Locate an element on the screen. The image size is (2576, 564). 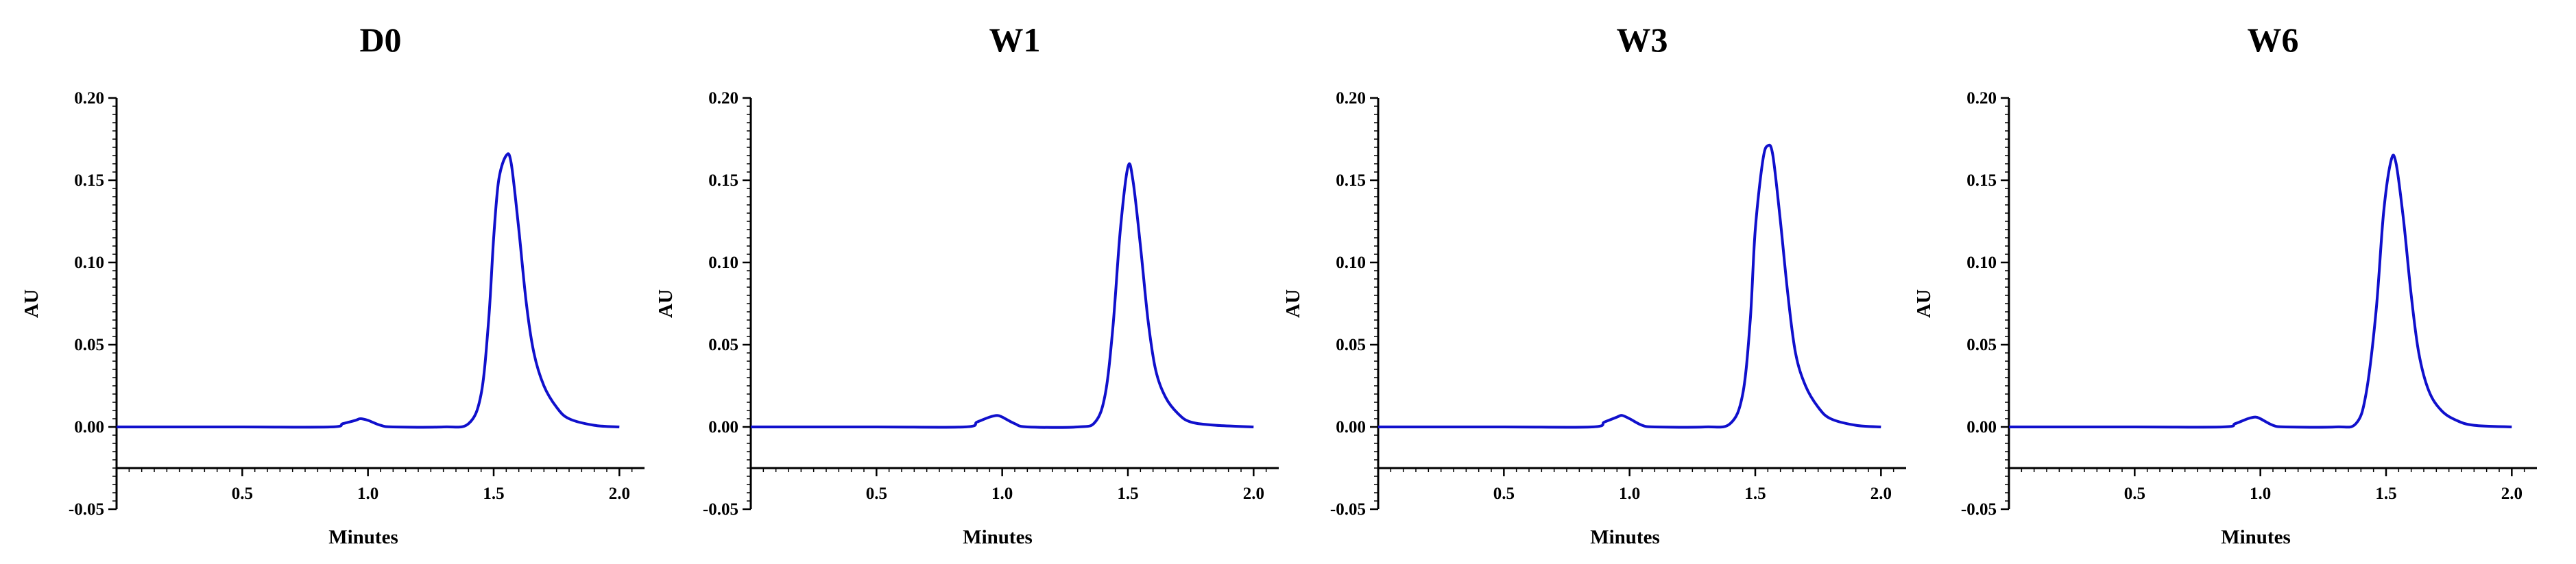
panel-title: W6 is located at coordinates (2273, 40).